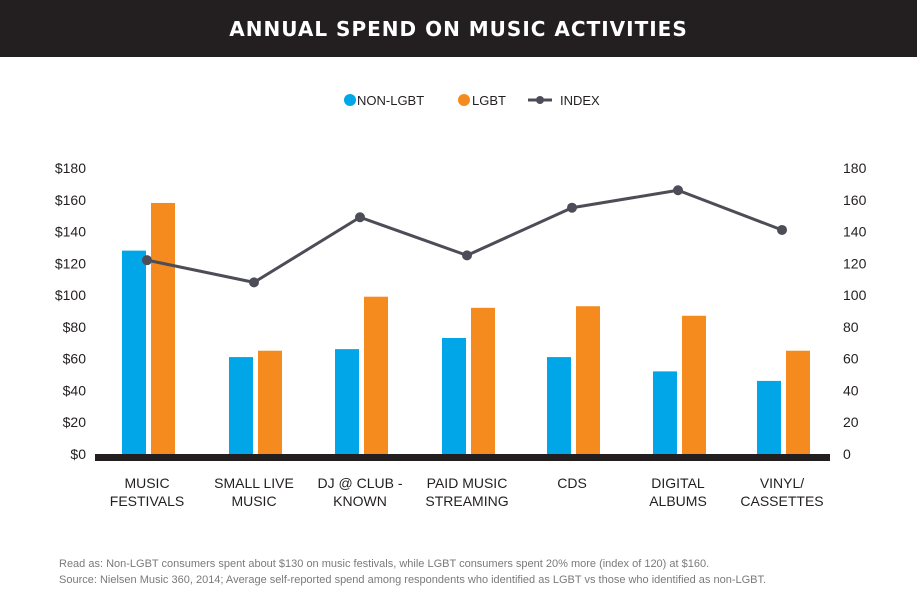 This screenshot has height=594, width=917. What do you see at coordinates (782, 483) in the screenshot?
I see `x-tick-label: VINYL/` at bounding box center [782, 483].